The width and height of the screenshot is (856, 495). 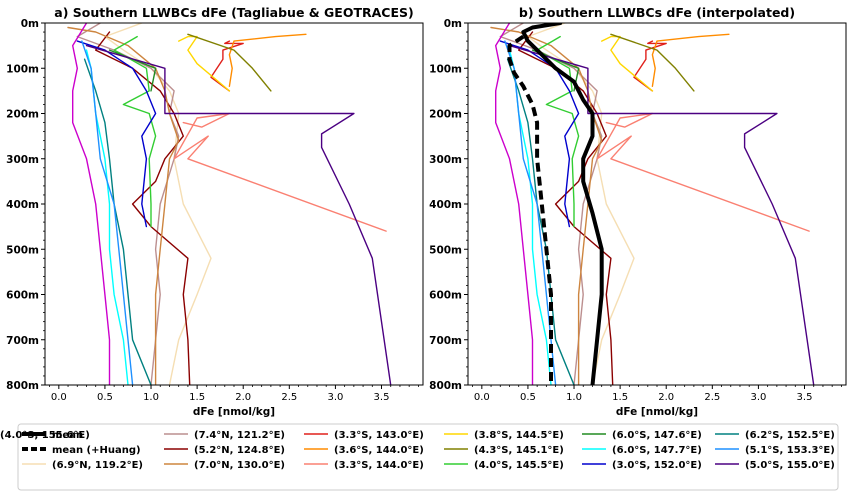 I want to click on legend-entry: (5.2°N, 124.8°E), so click(x=224, y=450).